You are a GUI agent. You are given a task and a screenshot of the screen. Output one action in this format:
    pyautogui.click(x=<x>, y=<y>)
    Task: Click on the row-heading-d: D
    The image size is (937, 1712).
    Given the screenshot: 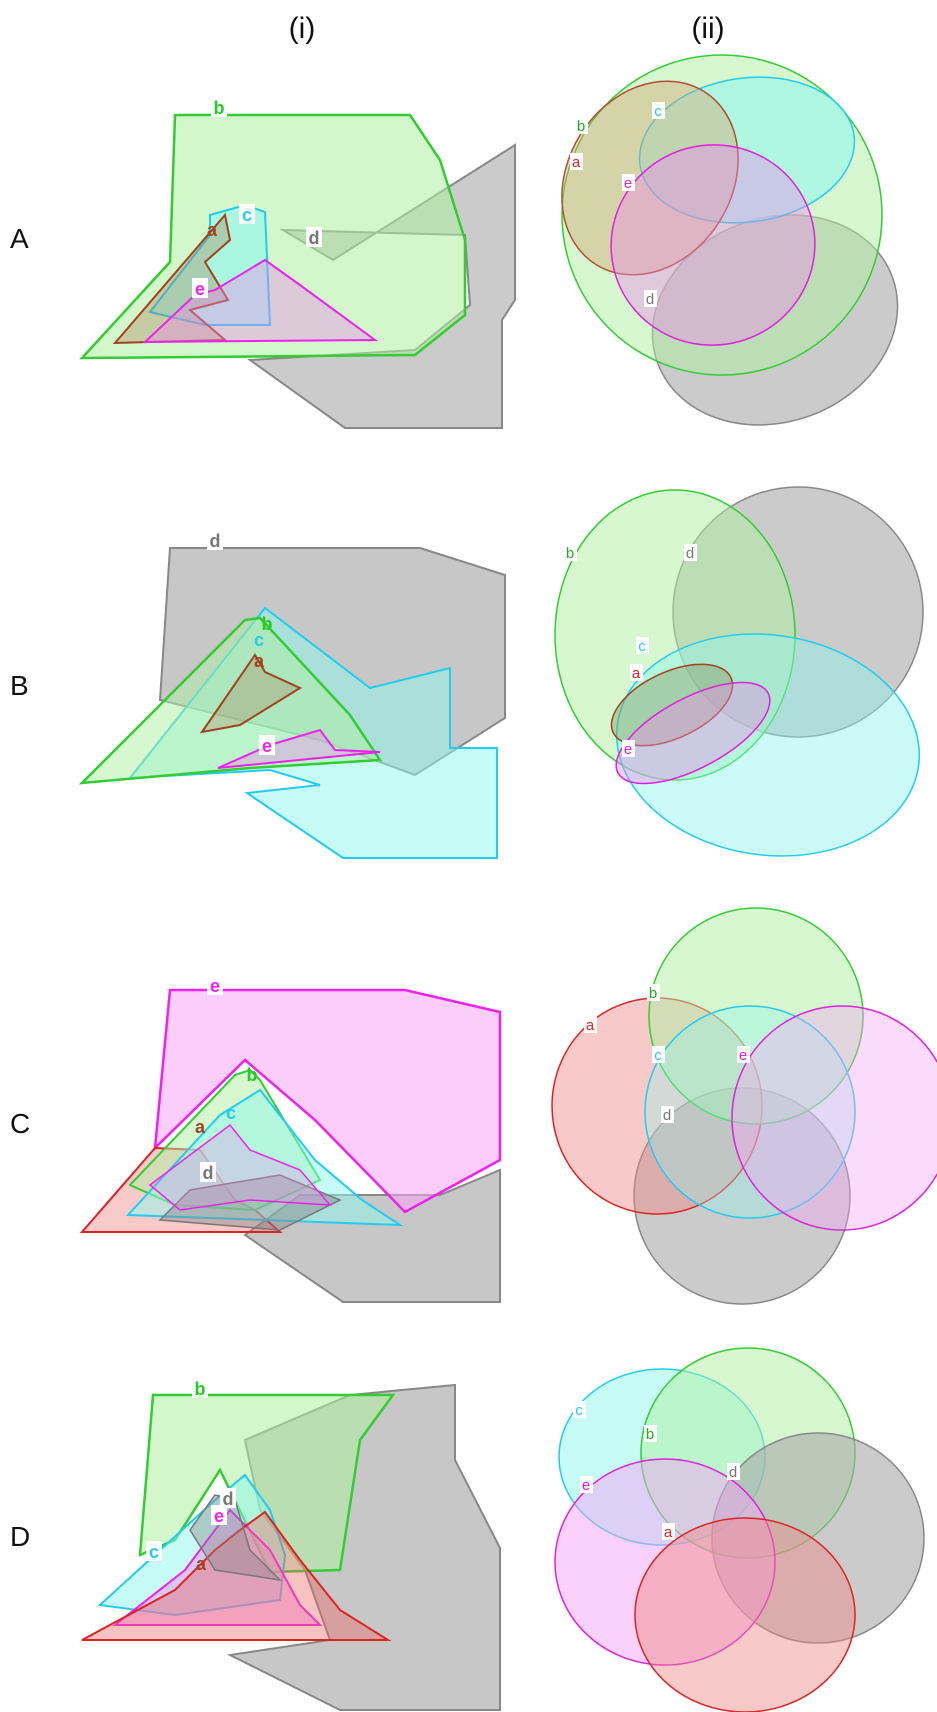 What is the action you would take?
    pyautogui.click(x=20, y=1536)
    